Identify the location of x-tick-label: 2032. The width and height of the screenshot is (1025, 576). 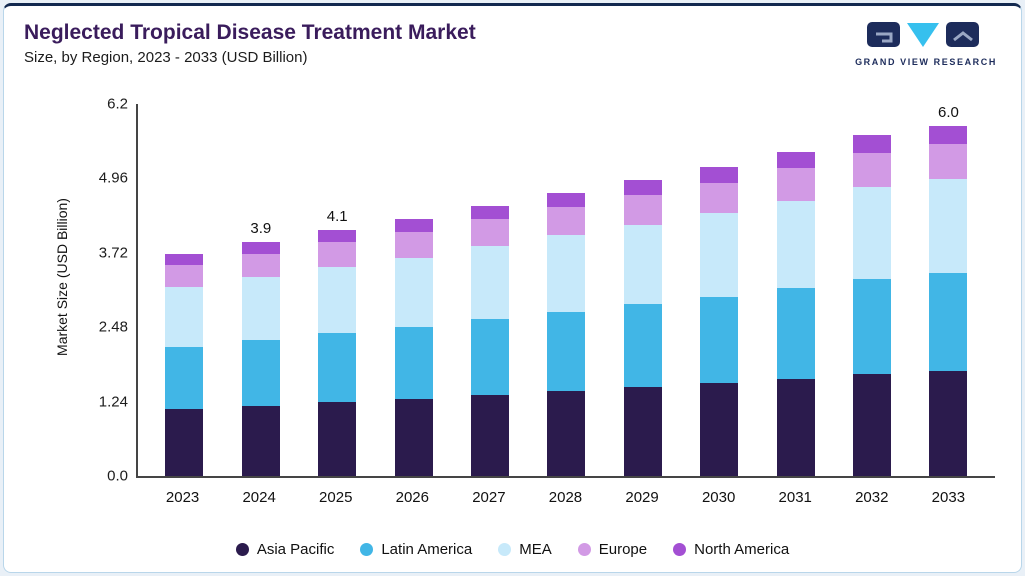
(872, 497).